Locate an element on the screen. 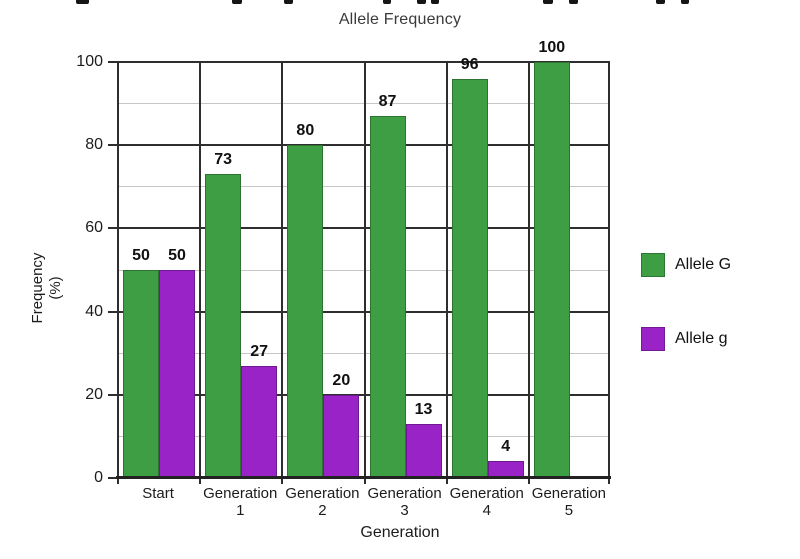  category-label: Generation 5 is located at coordinates (569, 502).